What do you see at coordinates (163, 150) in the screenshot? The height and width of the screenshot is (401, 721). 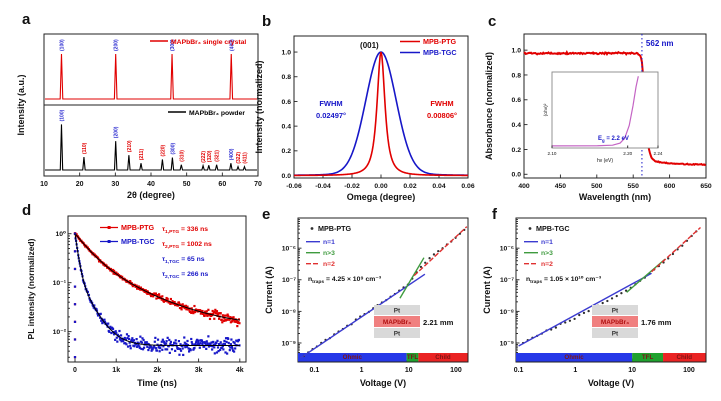 I see `peak-label: (220)` at bounding box center [163, 150].